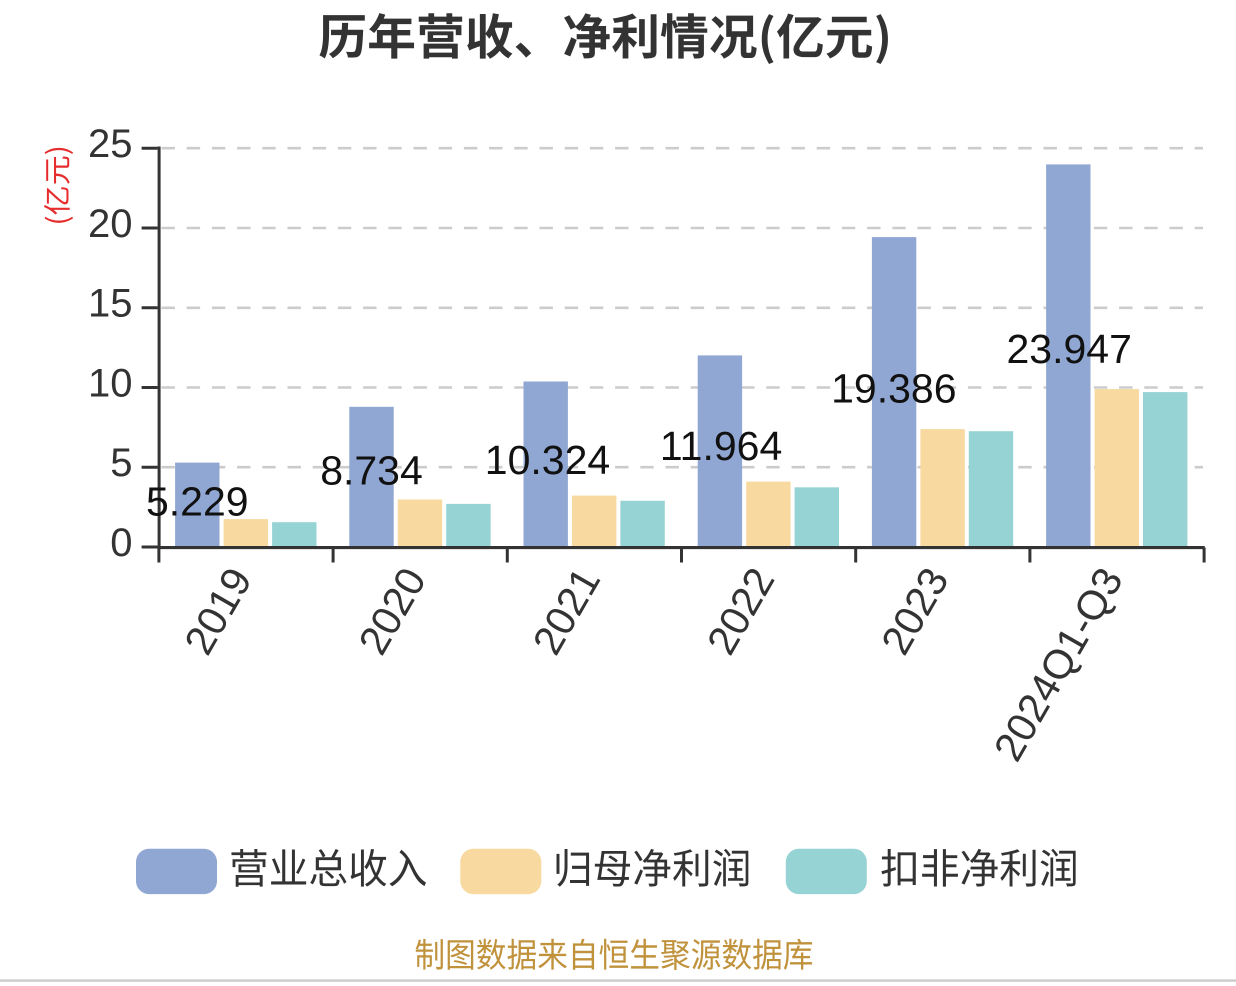 The height and width of the screenshot is (986, 1236). Describe the element at coordinates (110, 383) in the screenshot. I see `svg-text: 10` at that location.